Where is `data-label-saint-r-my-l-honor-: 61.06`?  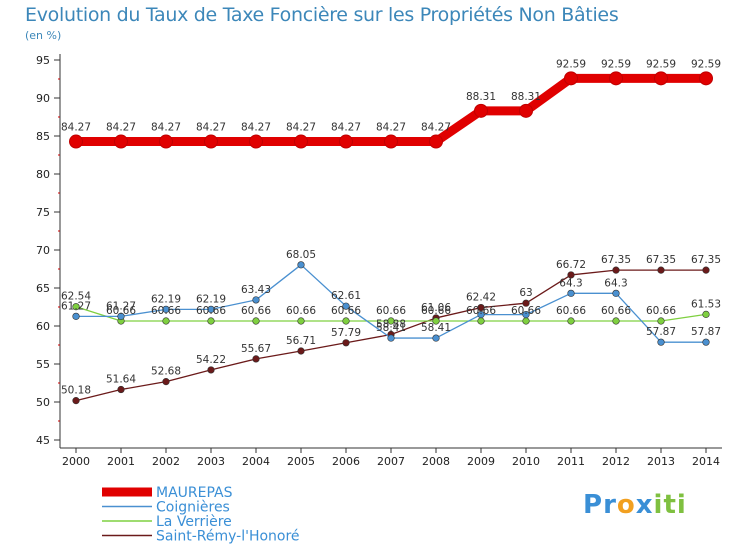
data-label-saint-r-my-l-honor-: 61.06 is located at coordinates (436, 308).